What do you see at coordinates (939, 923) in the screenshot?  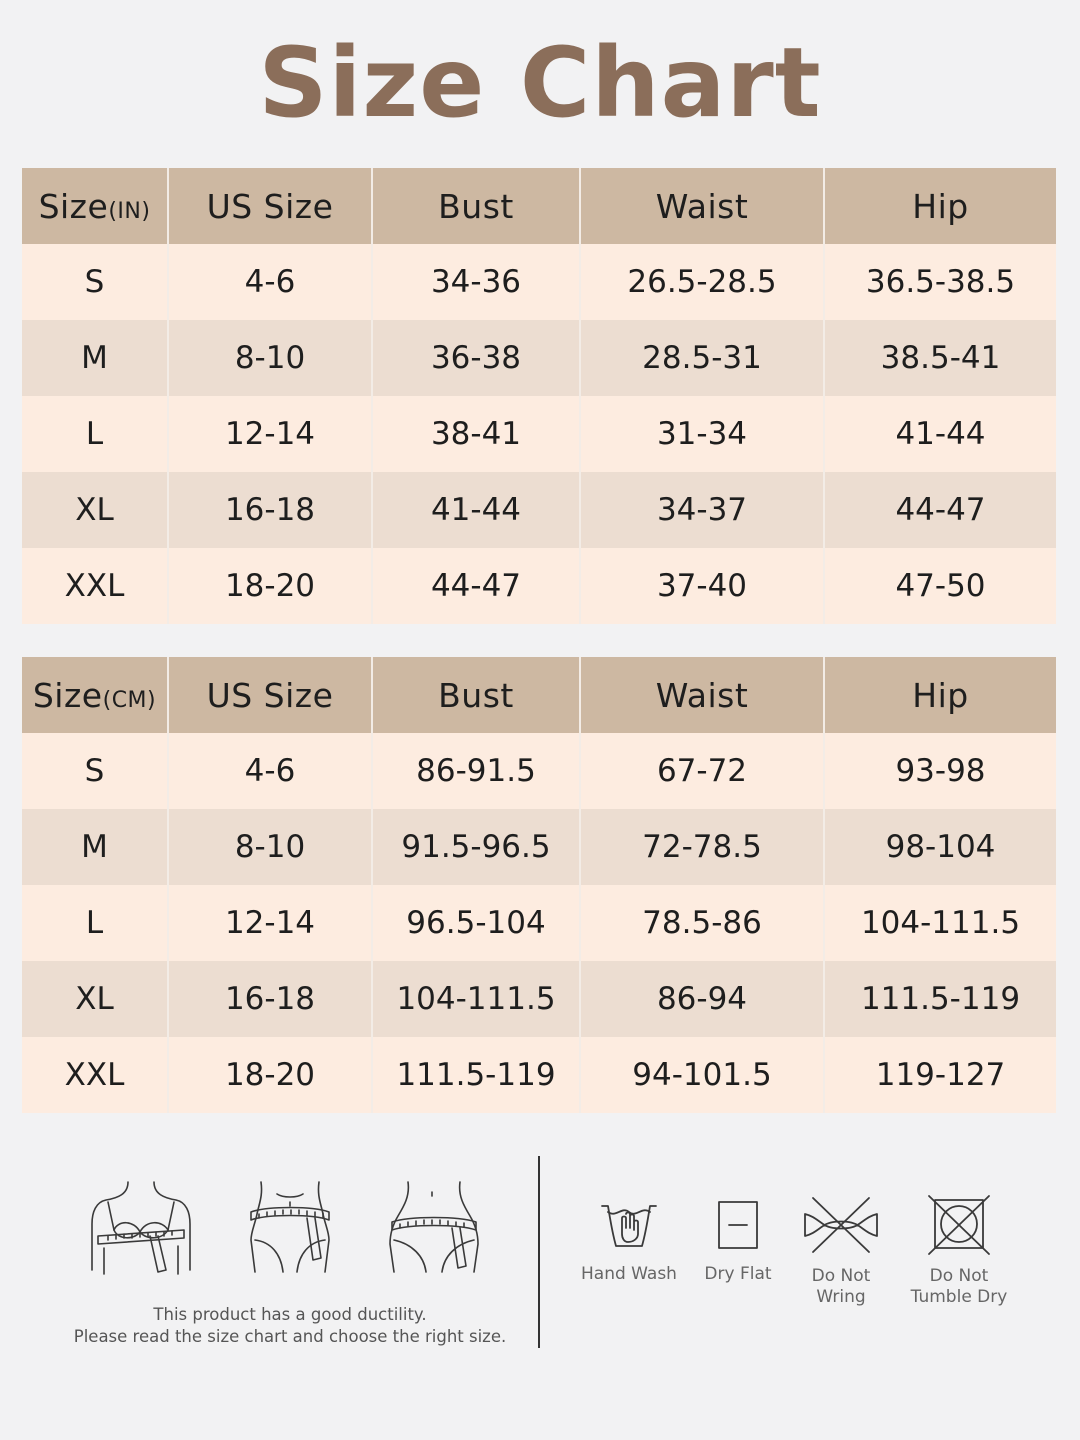 I see `cell-hip: 104-111.5` at bounding box center [939, 923].